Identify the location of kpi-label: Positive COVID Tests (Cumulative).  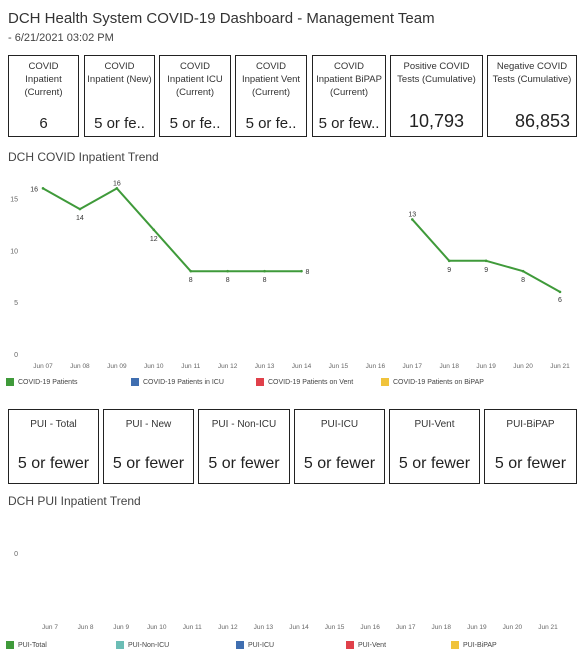
(436, 73).